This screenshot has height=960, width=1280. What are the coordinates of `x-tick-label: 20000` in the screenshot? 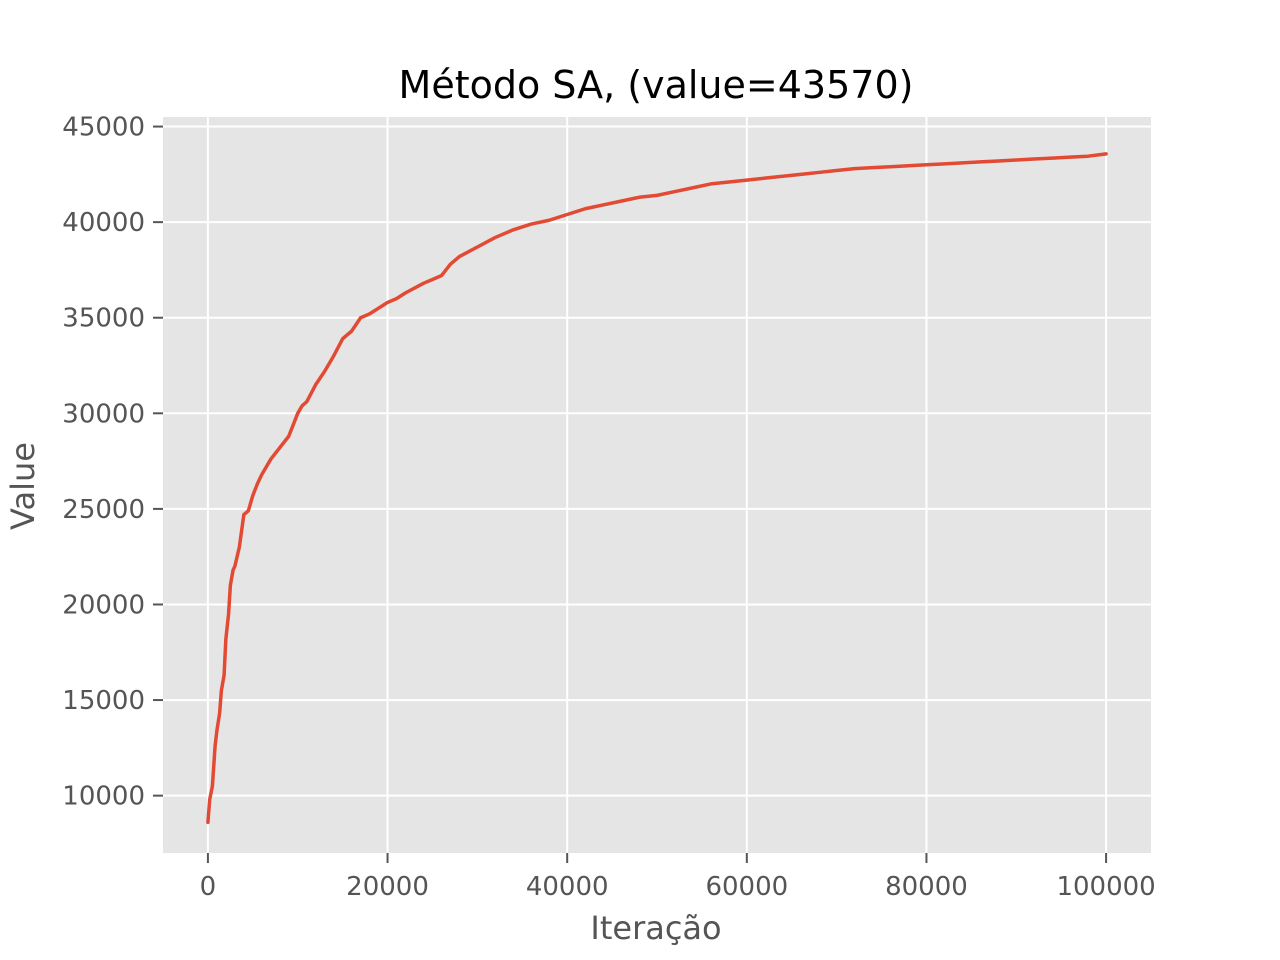 It's located at (387, 887).